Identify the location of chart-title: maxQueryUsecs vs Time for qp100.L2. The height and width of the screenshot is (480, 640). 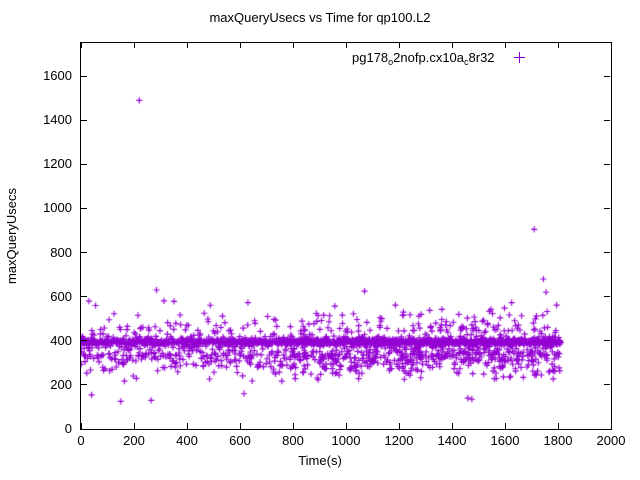
(320, 17).